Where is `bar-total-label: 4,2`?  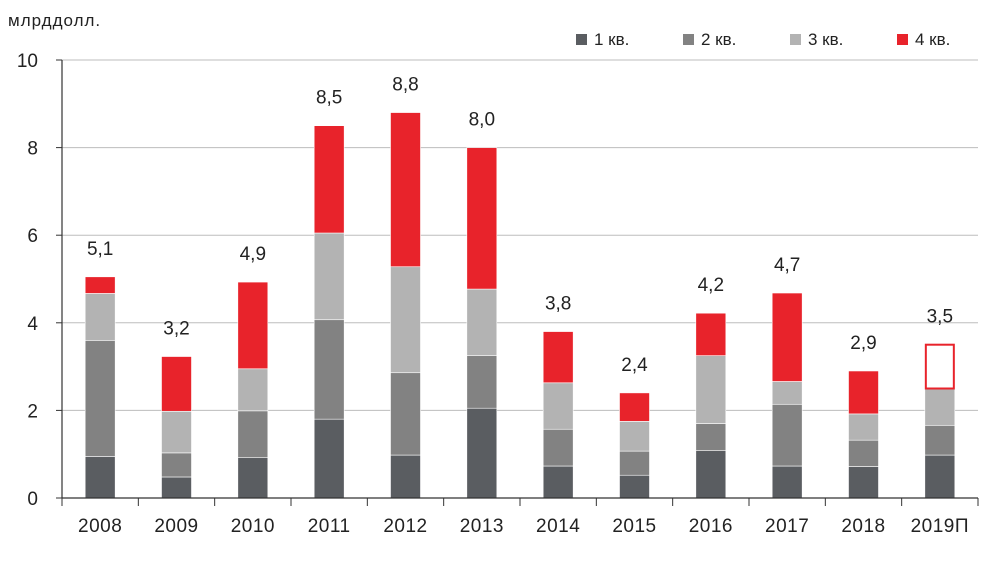
bar-total-label: 4,2 is located at coordinates (711, 285).